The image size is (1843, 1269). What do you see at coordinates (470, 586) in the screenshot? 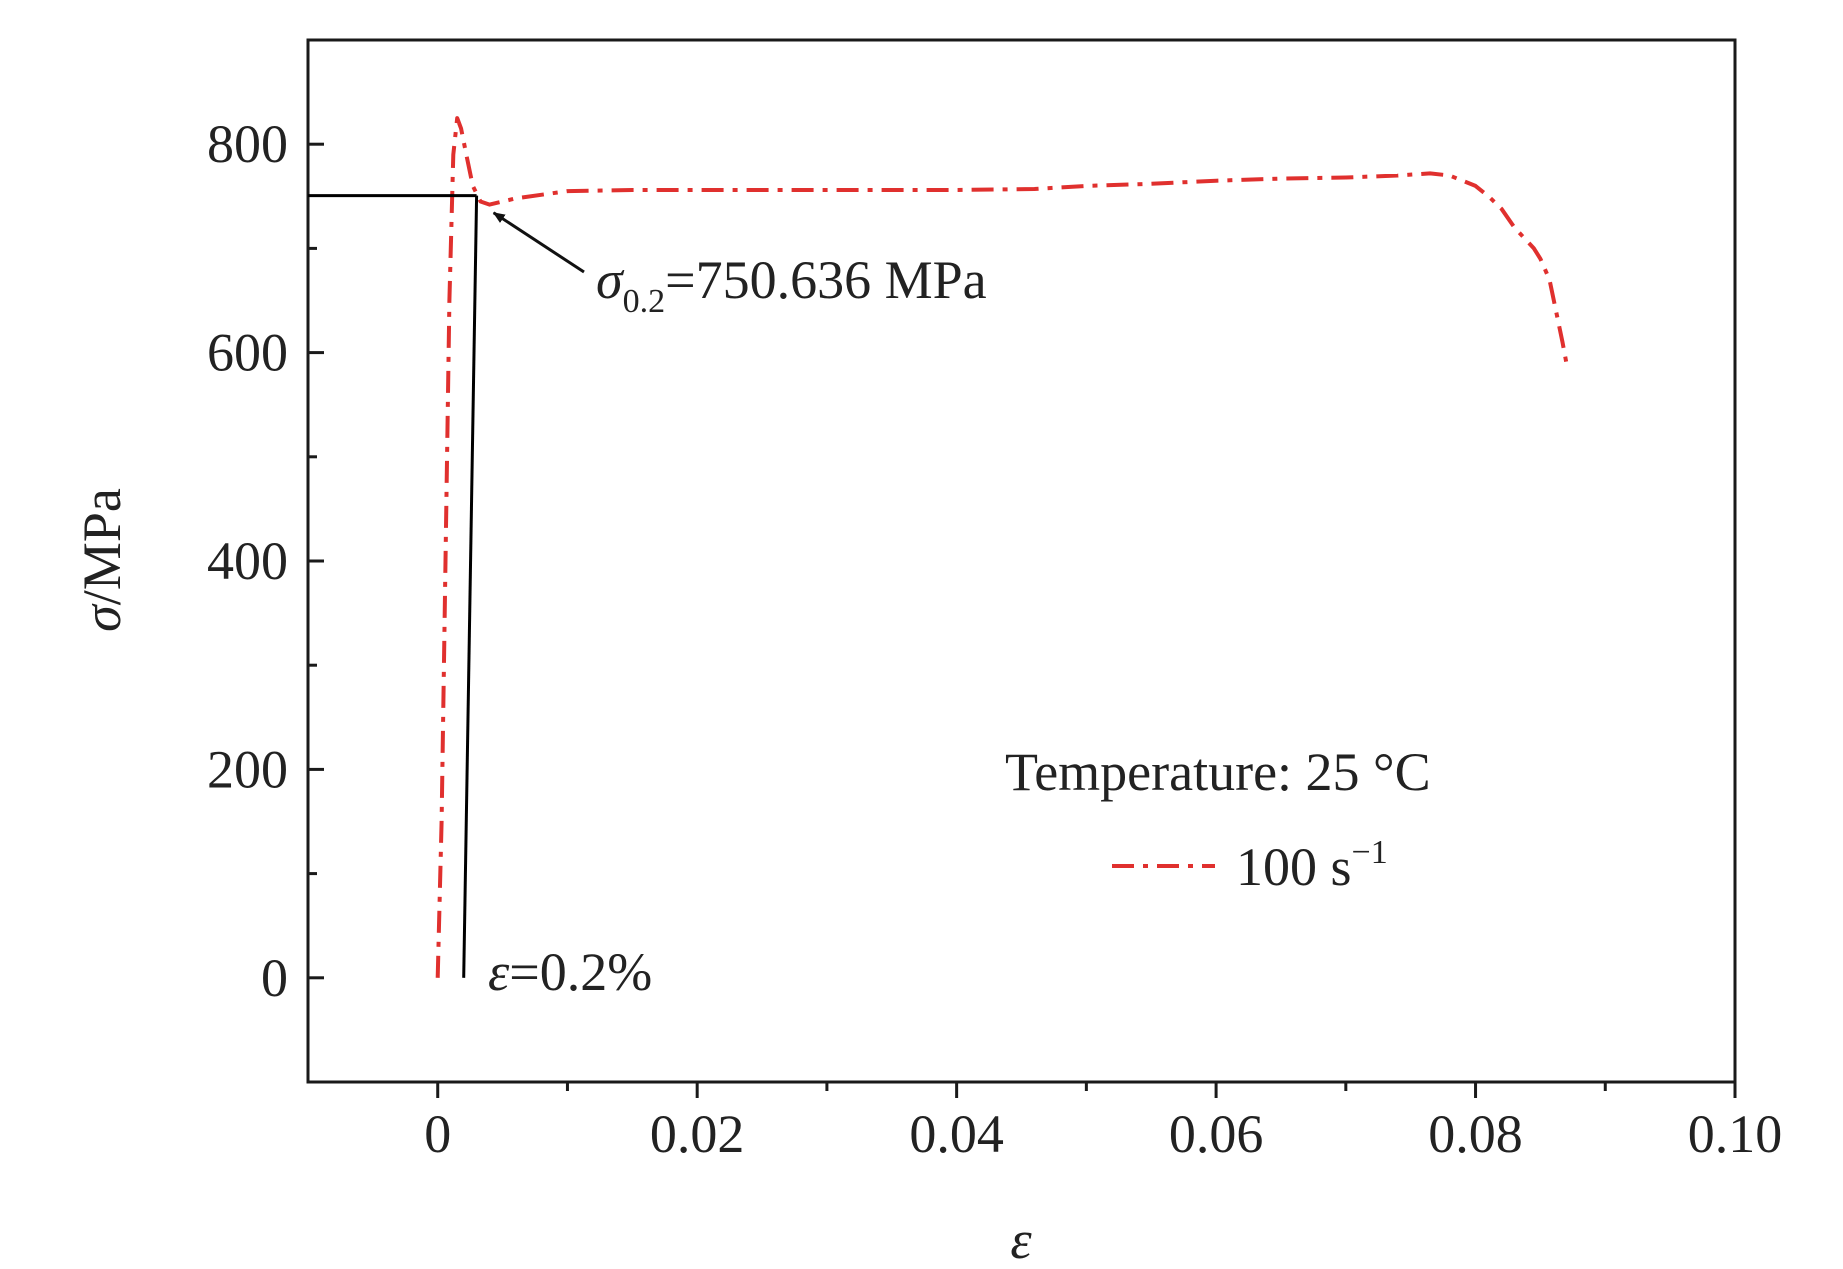
I see `offset-line` at bounding box center [470, 586].